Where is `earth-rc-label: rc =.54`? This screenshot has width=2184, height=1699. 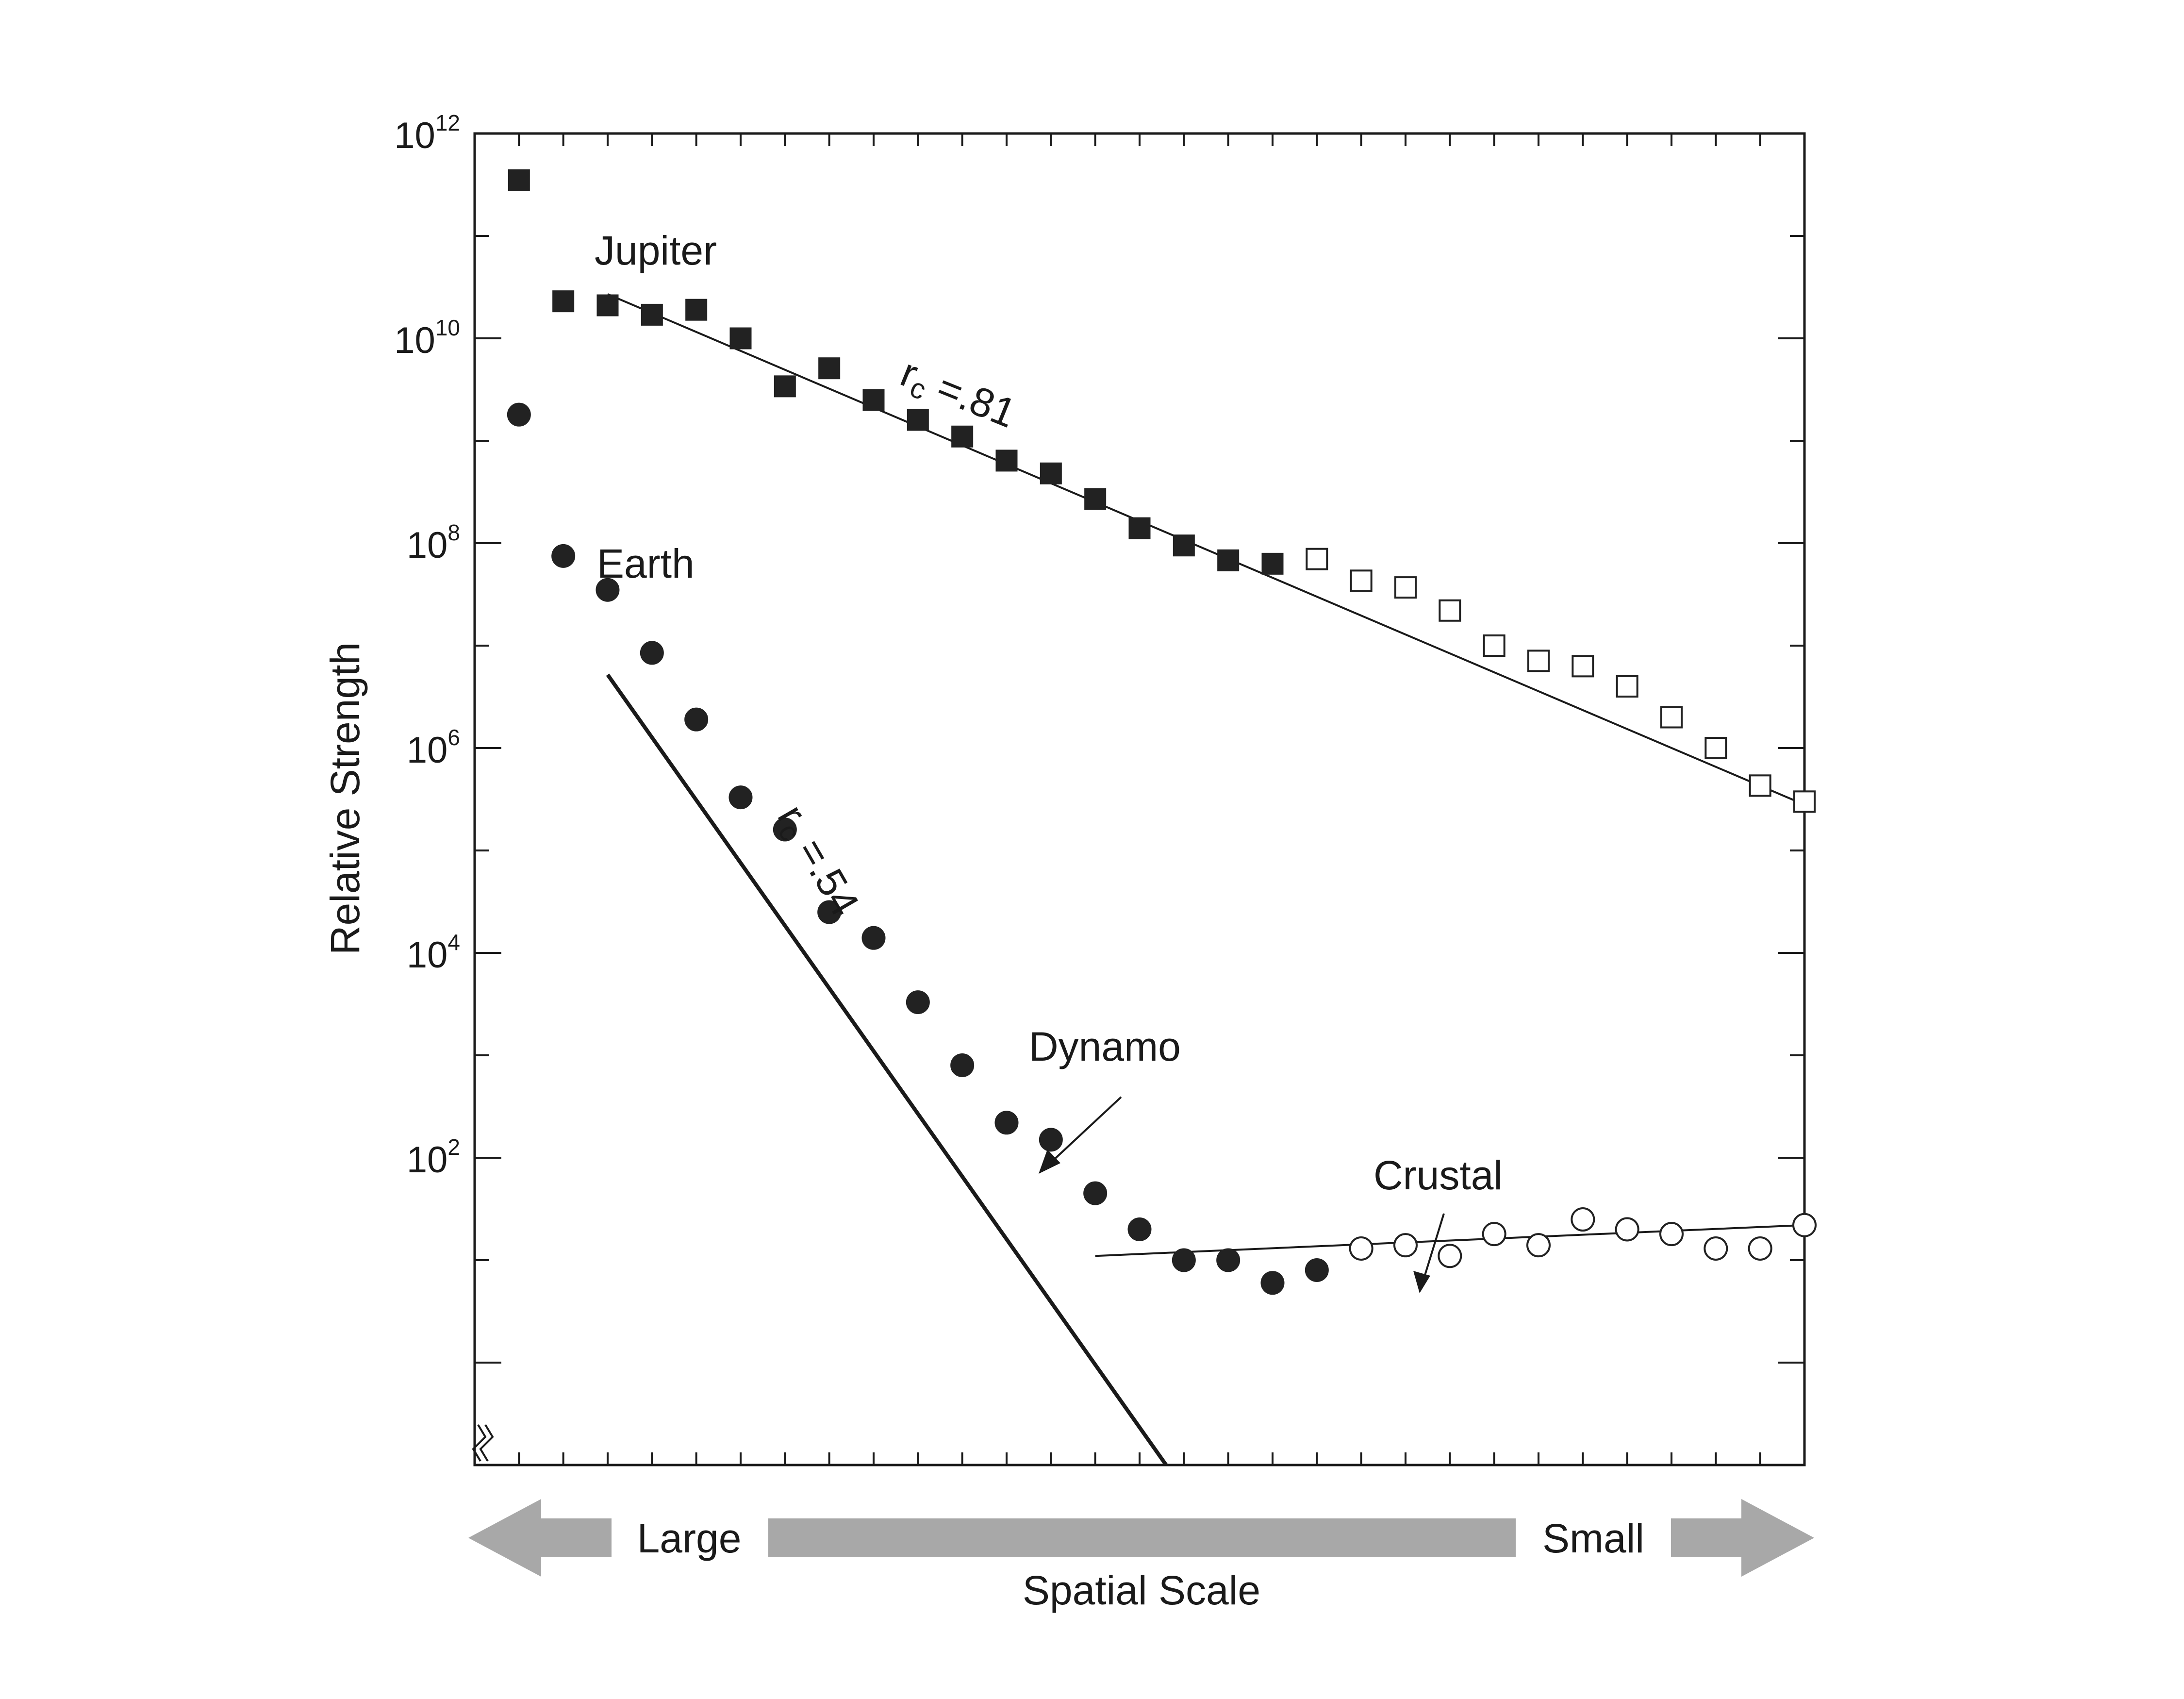 earth-rc-label: rc =.54 is located at coordinates (816, 861).